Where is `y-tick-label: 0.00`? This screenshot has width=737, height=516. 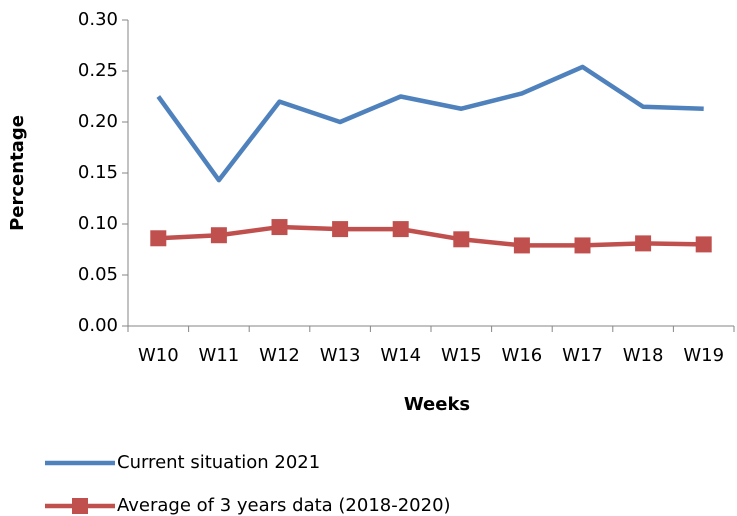 y-tick-label: 0.00 is located at coordinates (98, 325).